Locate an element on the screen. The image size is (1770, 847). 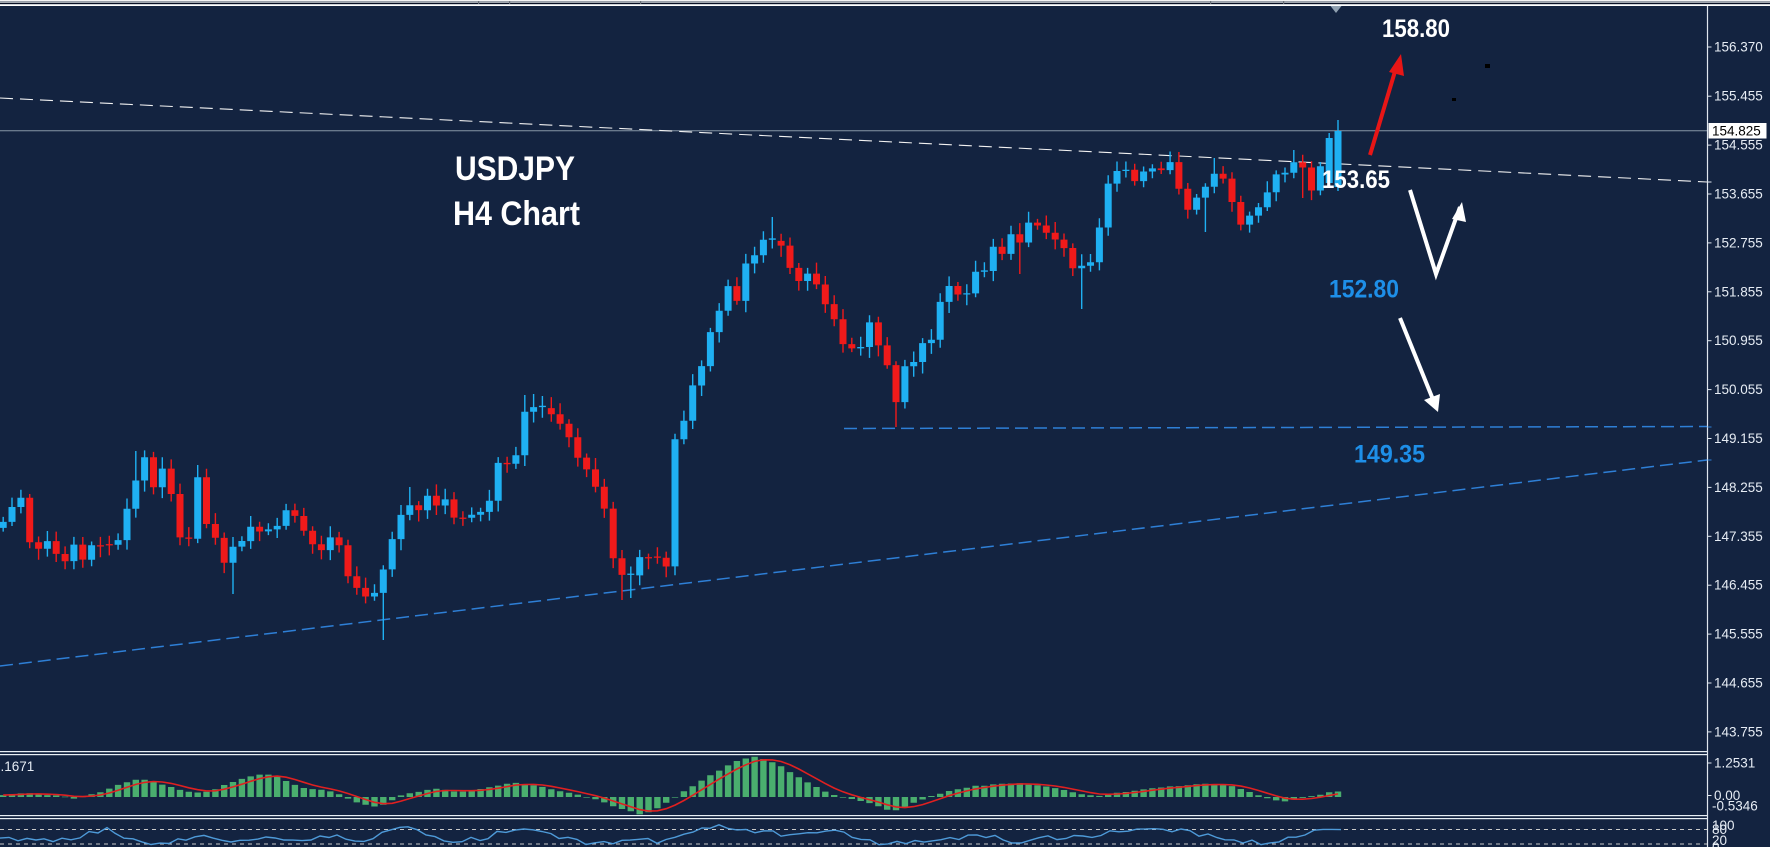
svg-text: H4 Chart is located at coordinates (516, 214).